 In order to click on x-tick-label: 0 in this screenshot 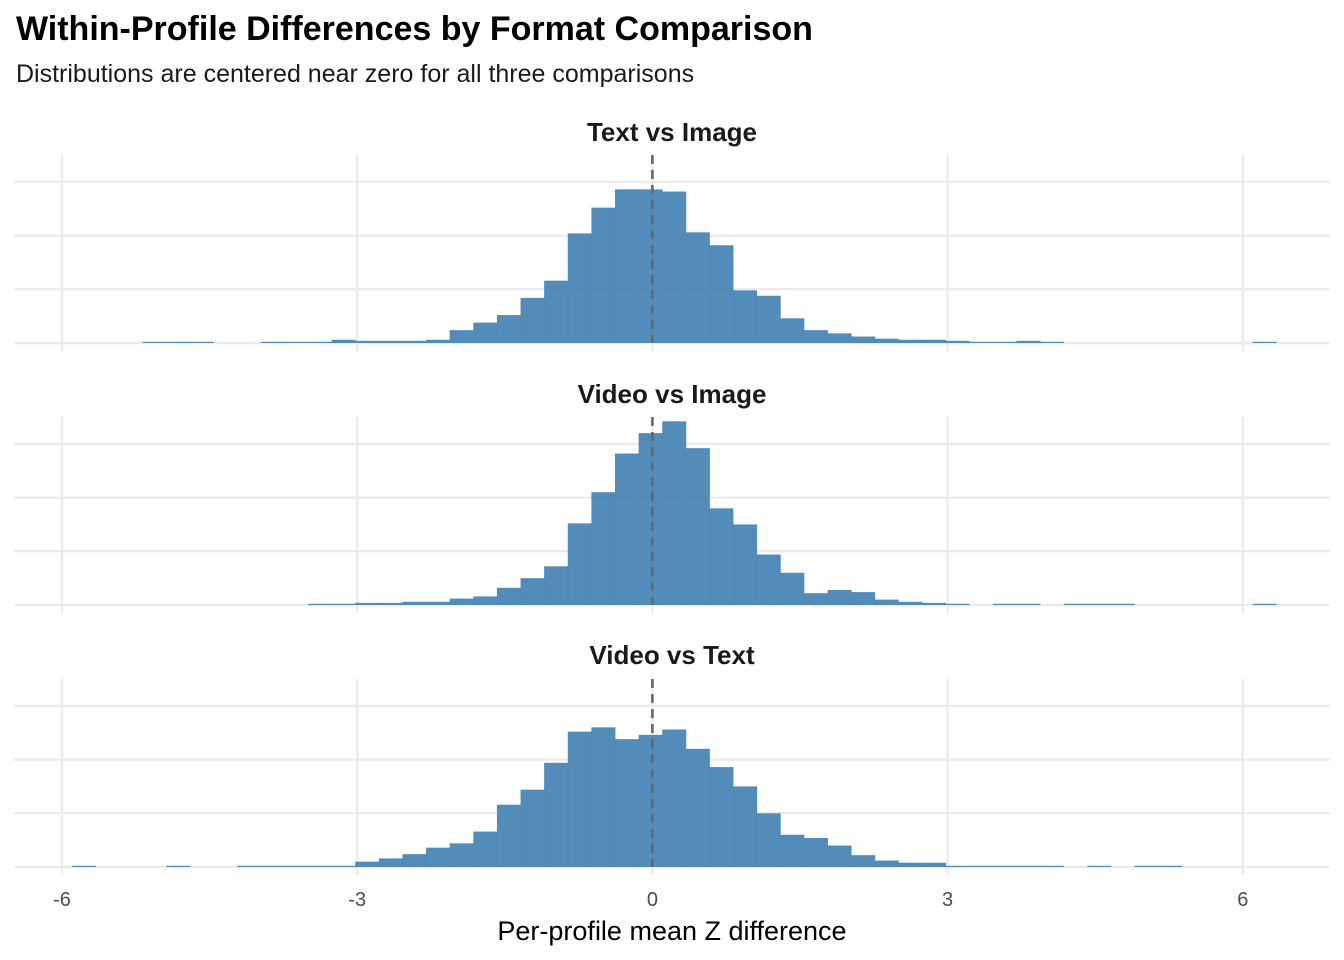, I will do `click(652, 900)`.